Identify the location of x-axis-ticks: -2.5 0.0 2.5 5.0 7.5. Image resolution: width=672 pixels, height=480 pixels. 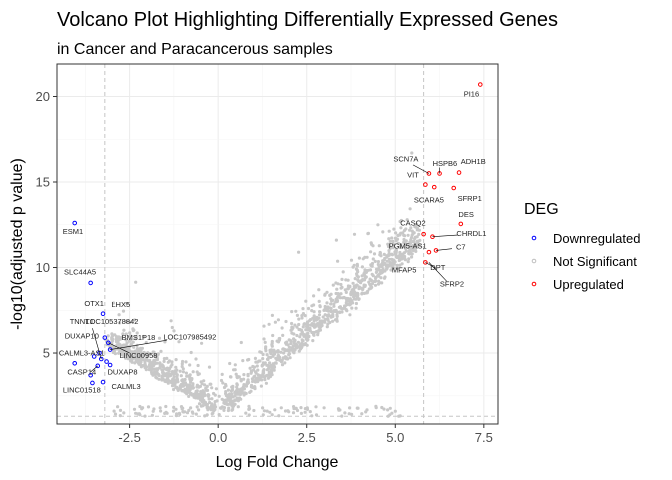
(305, 434).